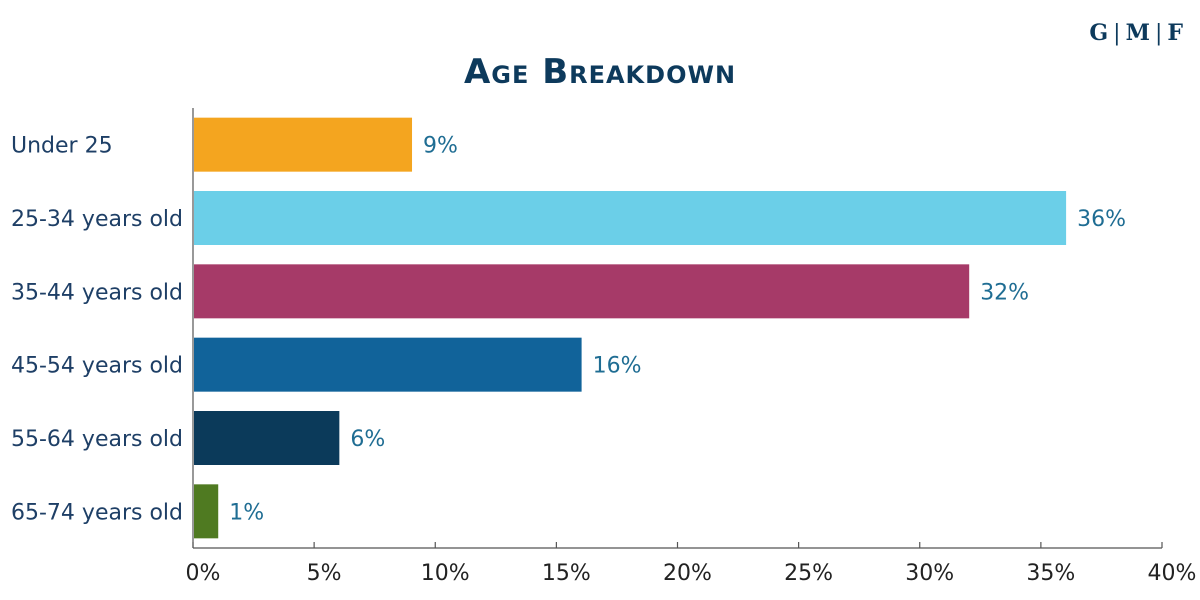  Describe the element at coordinates (1050, 573) in the screenshot. I see `x-tick-label: 35%` at that location.